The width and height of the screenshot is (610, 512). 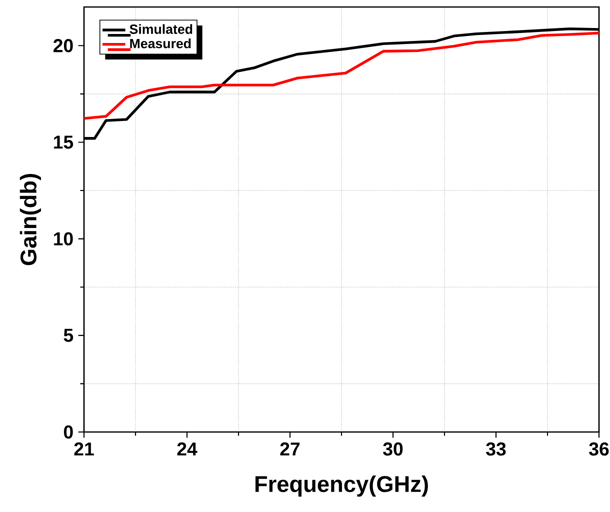 I want to click on y-tick-label: 5, so click(x=69, y=335).